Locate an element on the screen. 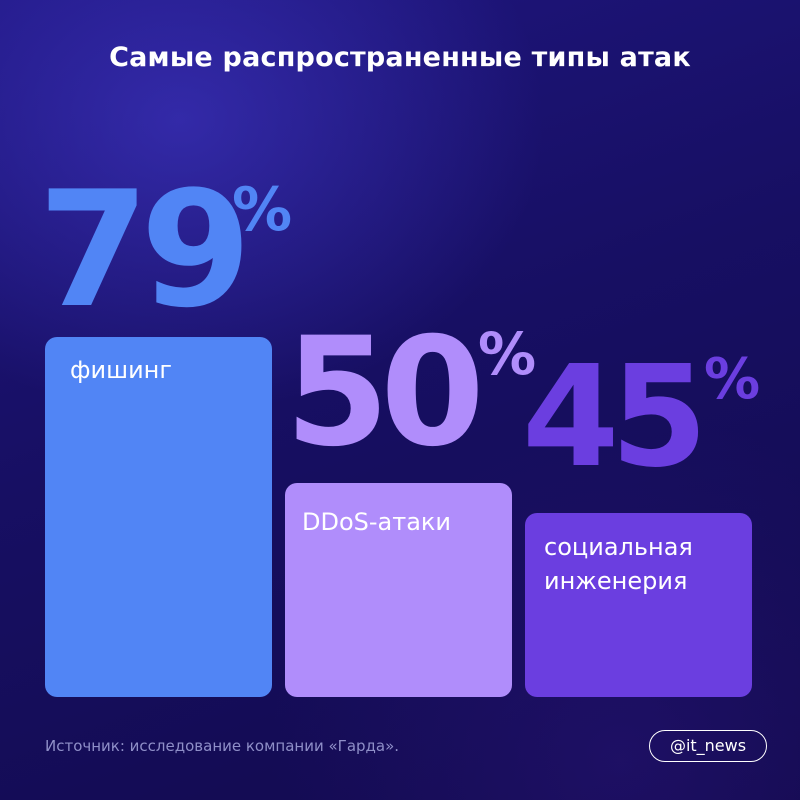  percent-sign-social-engineering: % is located at coordinates (732, 379).